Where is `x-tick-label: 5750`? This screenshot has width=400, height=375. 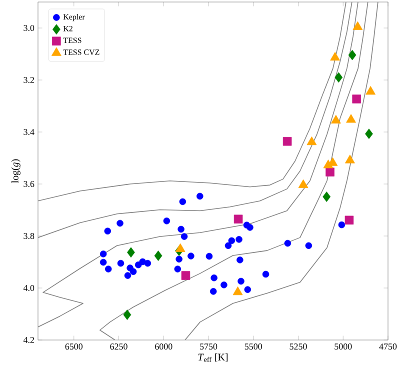
x-tick-label: 5750 is located at coordinates (209, 347).